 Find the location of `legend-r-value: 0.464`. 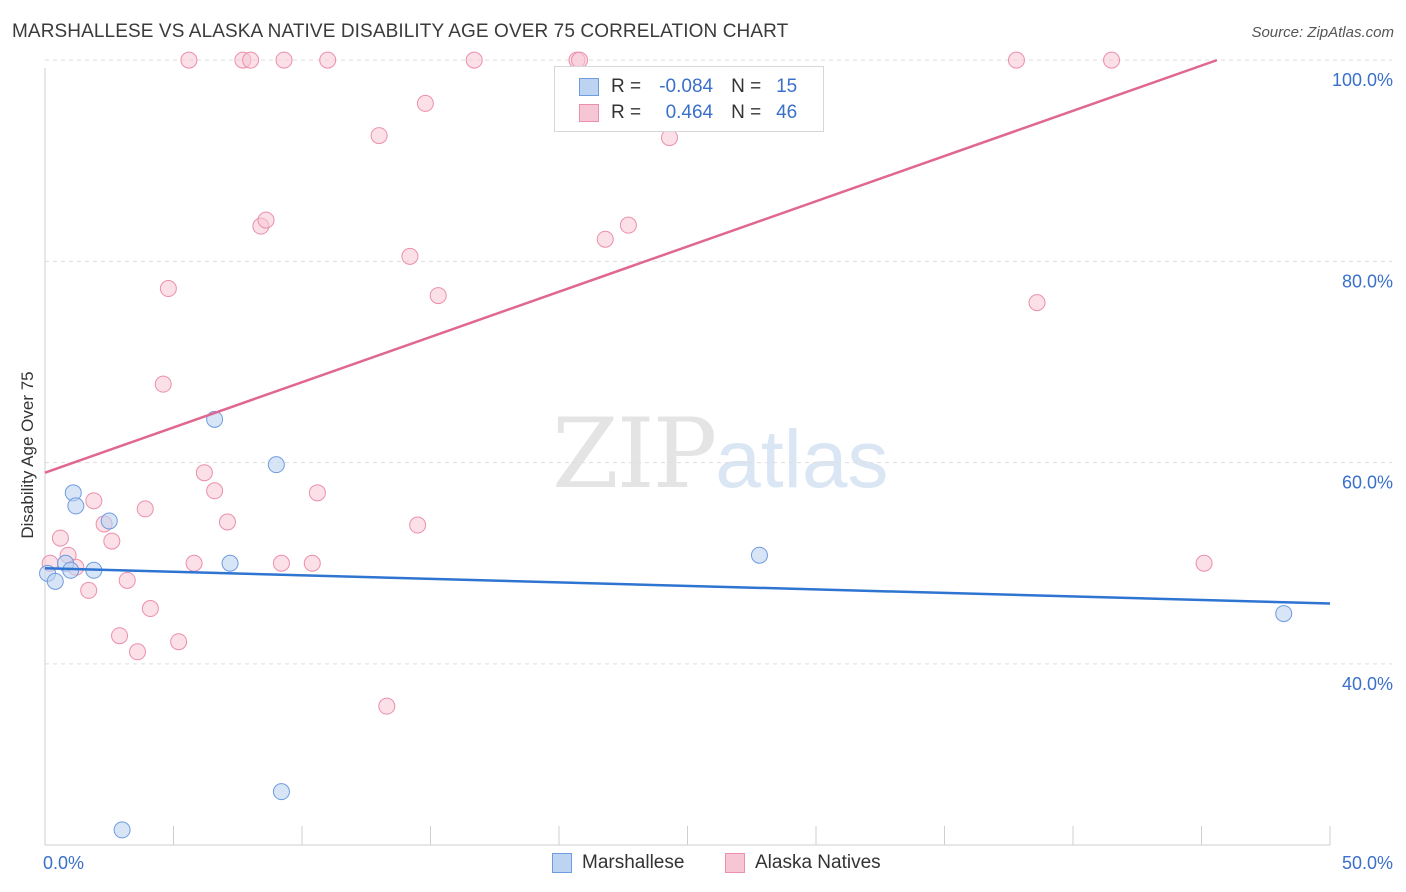

legend-r-value: 0.464 is located at coordinates (689, 112).